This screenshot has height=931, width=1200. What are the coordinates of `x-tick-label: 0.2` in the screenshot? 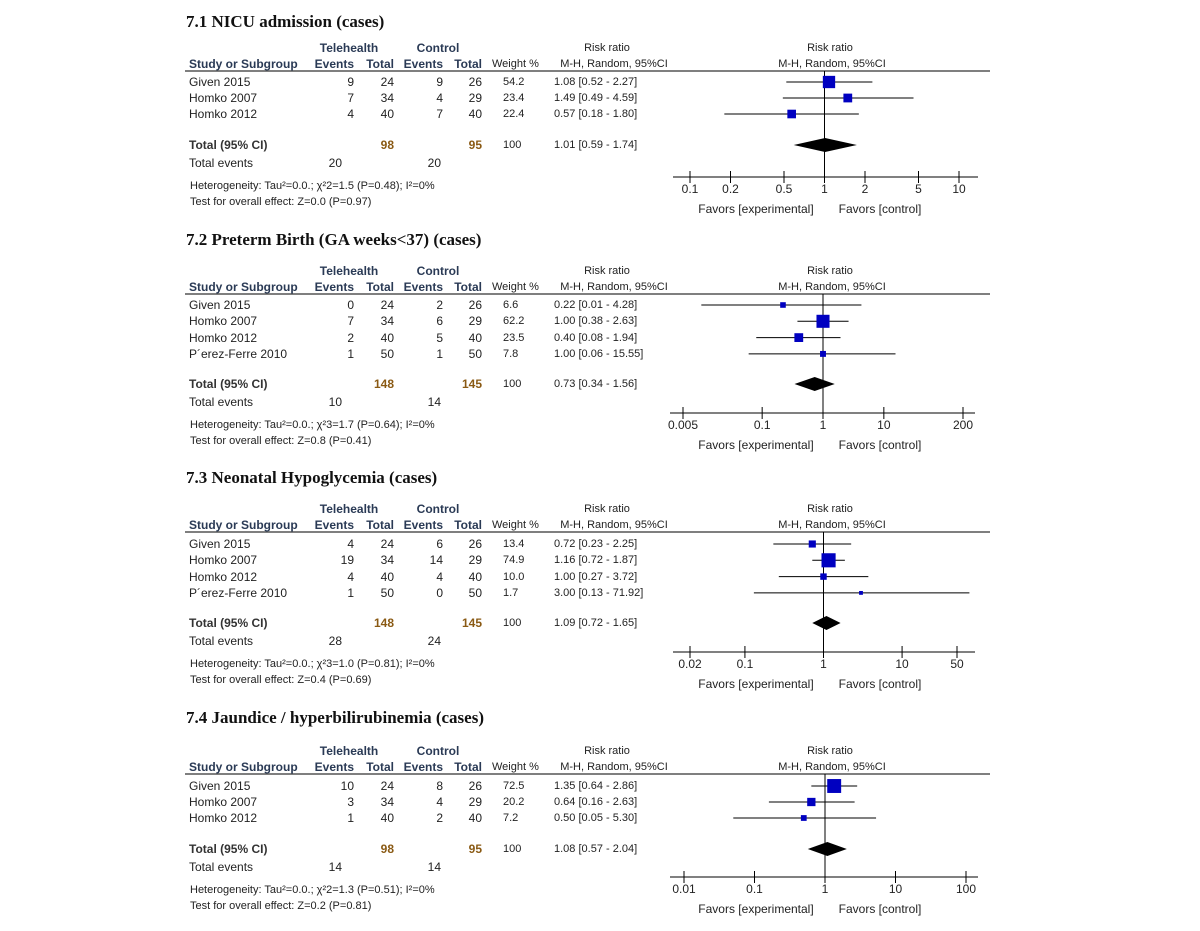 It's located at (730, 189).